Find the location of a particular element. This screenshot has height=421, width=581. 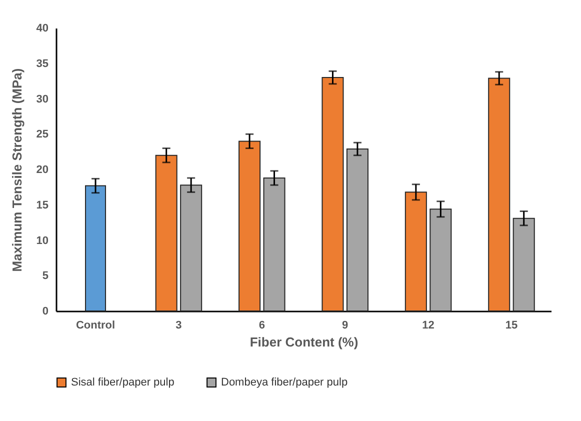

legend-label: Sisal fiber/paper pulp is located at coordinates (122, 382).